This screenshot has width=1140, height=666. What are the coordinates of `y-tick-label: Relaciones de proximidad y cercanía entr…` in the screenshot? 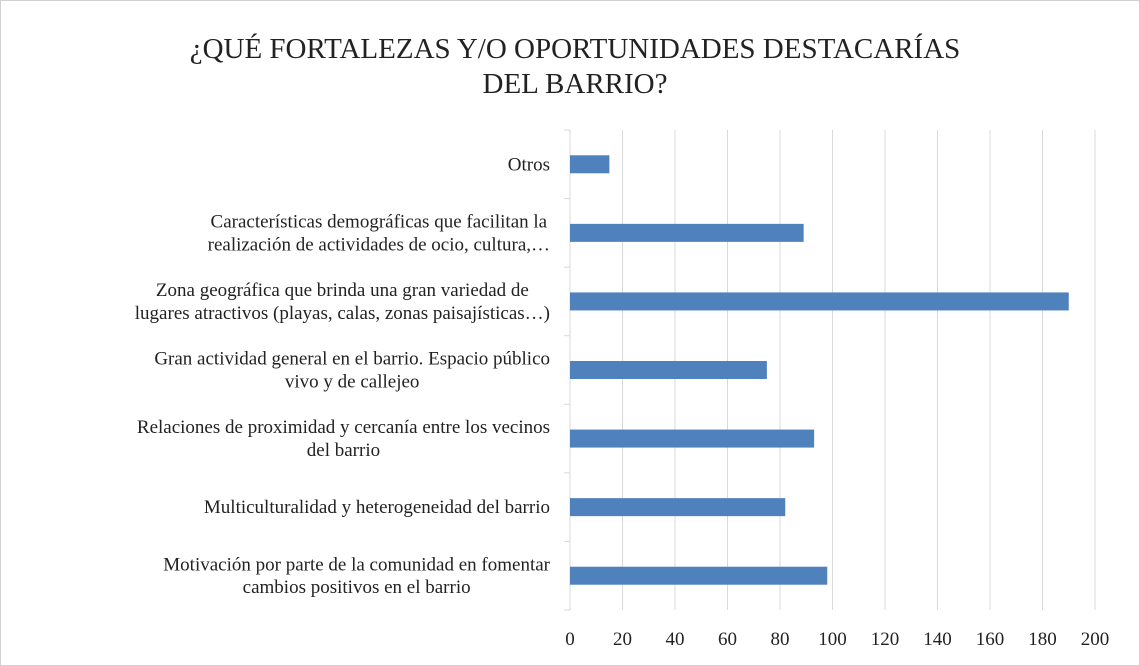 It's located at (343, 439).